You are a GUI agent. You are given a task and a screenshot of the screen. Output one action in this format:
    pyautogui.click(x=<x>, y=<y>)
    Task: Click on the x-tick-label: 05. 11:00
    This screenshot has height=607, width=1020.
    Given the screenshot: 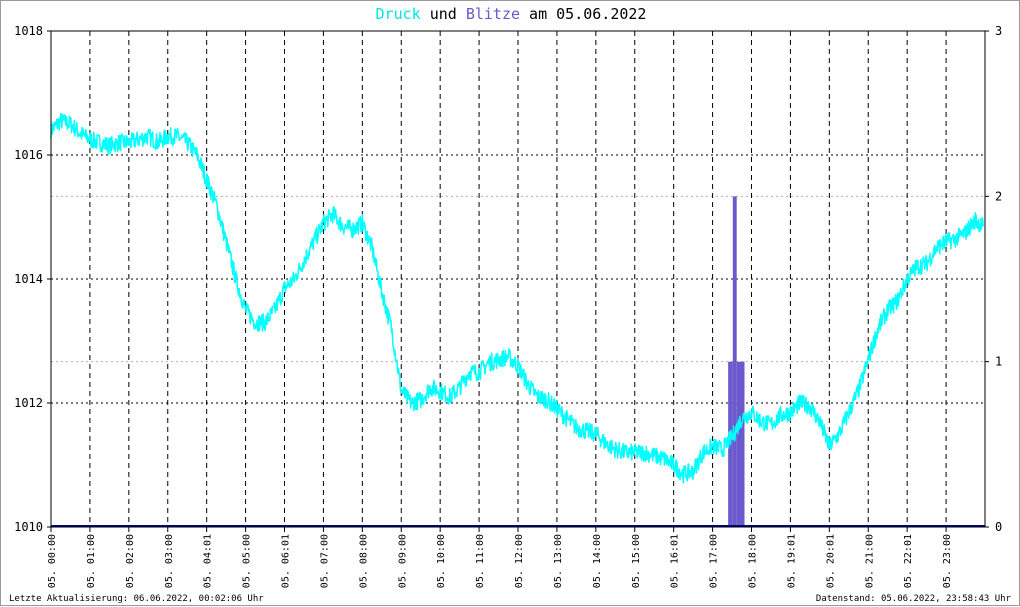 What is the action you would take?
    pyautogui.click(x=480, y=561)
    